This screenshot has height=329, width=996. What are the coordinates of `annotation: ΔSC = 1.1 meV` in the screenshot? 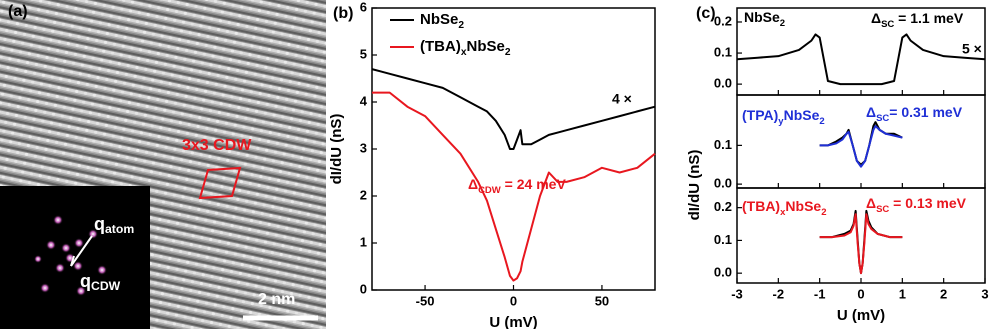 It's located at (917, 20).